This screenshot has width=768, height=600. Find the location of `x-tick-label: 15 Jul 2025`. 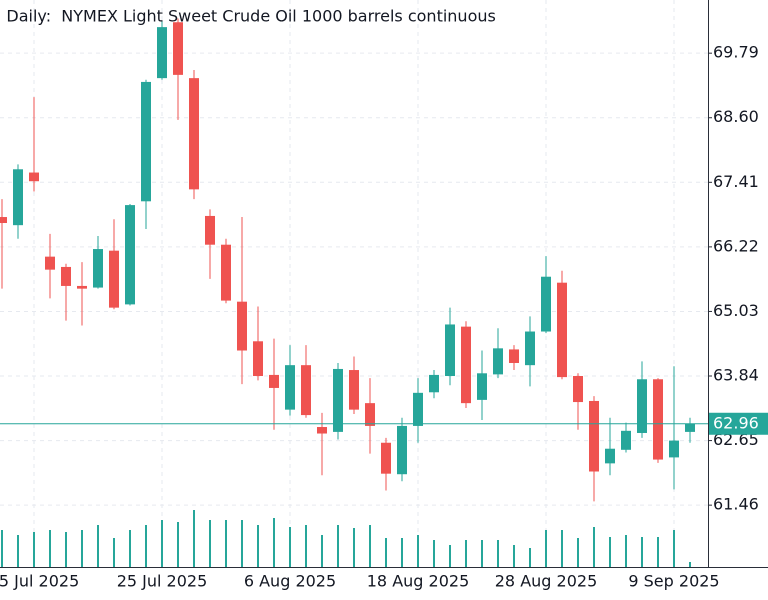

x-tick-label: 15 Jul 2025 is located at coordinates (39, 581).